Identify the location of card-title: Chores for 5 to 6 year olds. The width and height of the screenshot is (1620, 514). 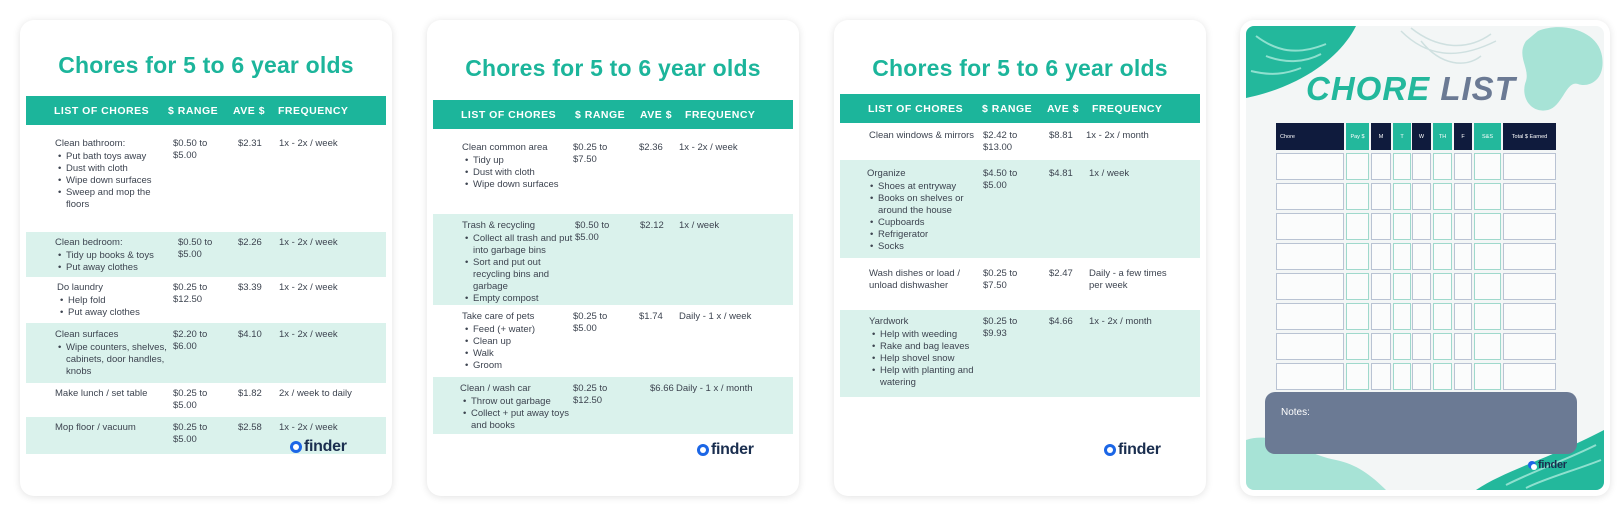
(613, 68).